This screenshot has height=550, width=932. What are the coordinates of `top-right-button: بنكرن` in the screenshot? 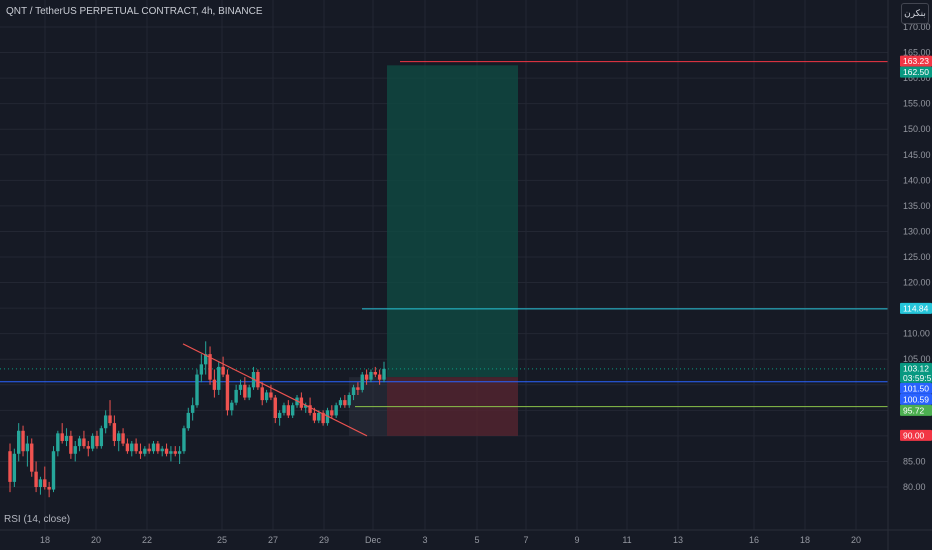 It's located at (915, 13).